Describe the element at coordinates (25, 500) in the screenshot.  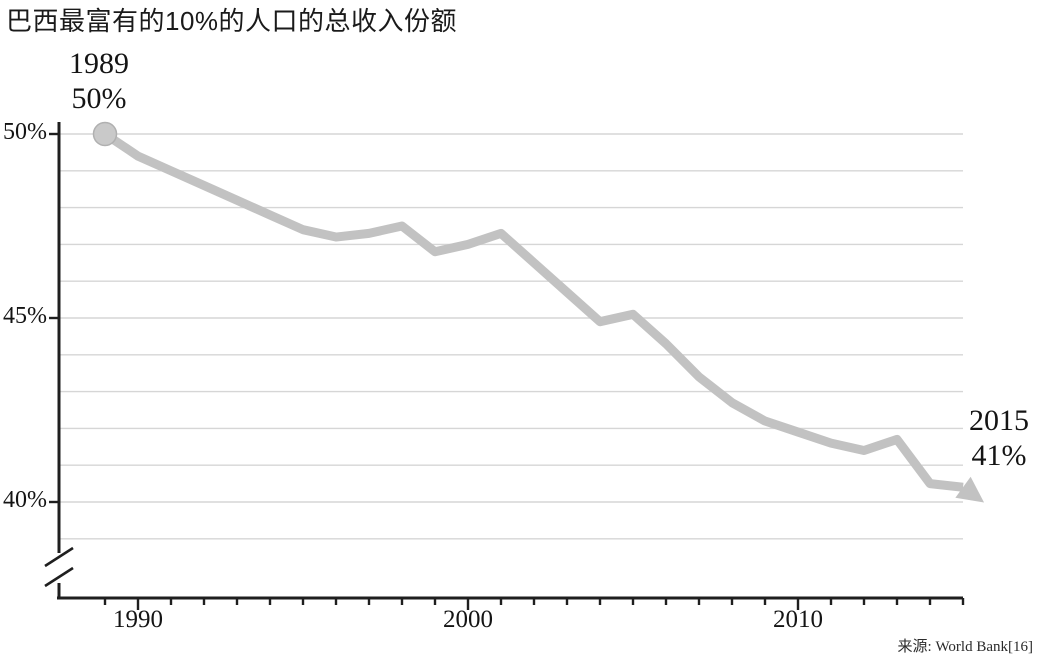
I see `y-axis-label-40: 40%` at that location.